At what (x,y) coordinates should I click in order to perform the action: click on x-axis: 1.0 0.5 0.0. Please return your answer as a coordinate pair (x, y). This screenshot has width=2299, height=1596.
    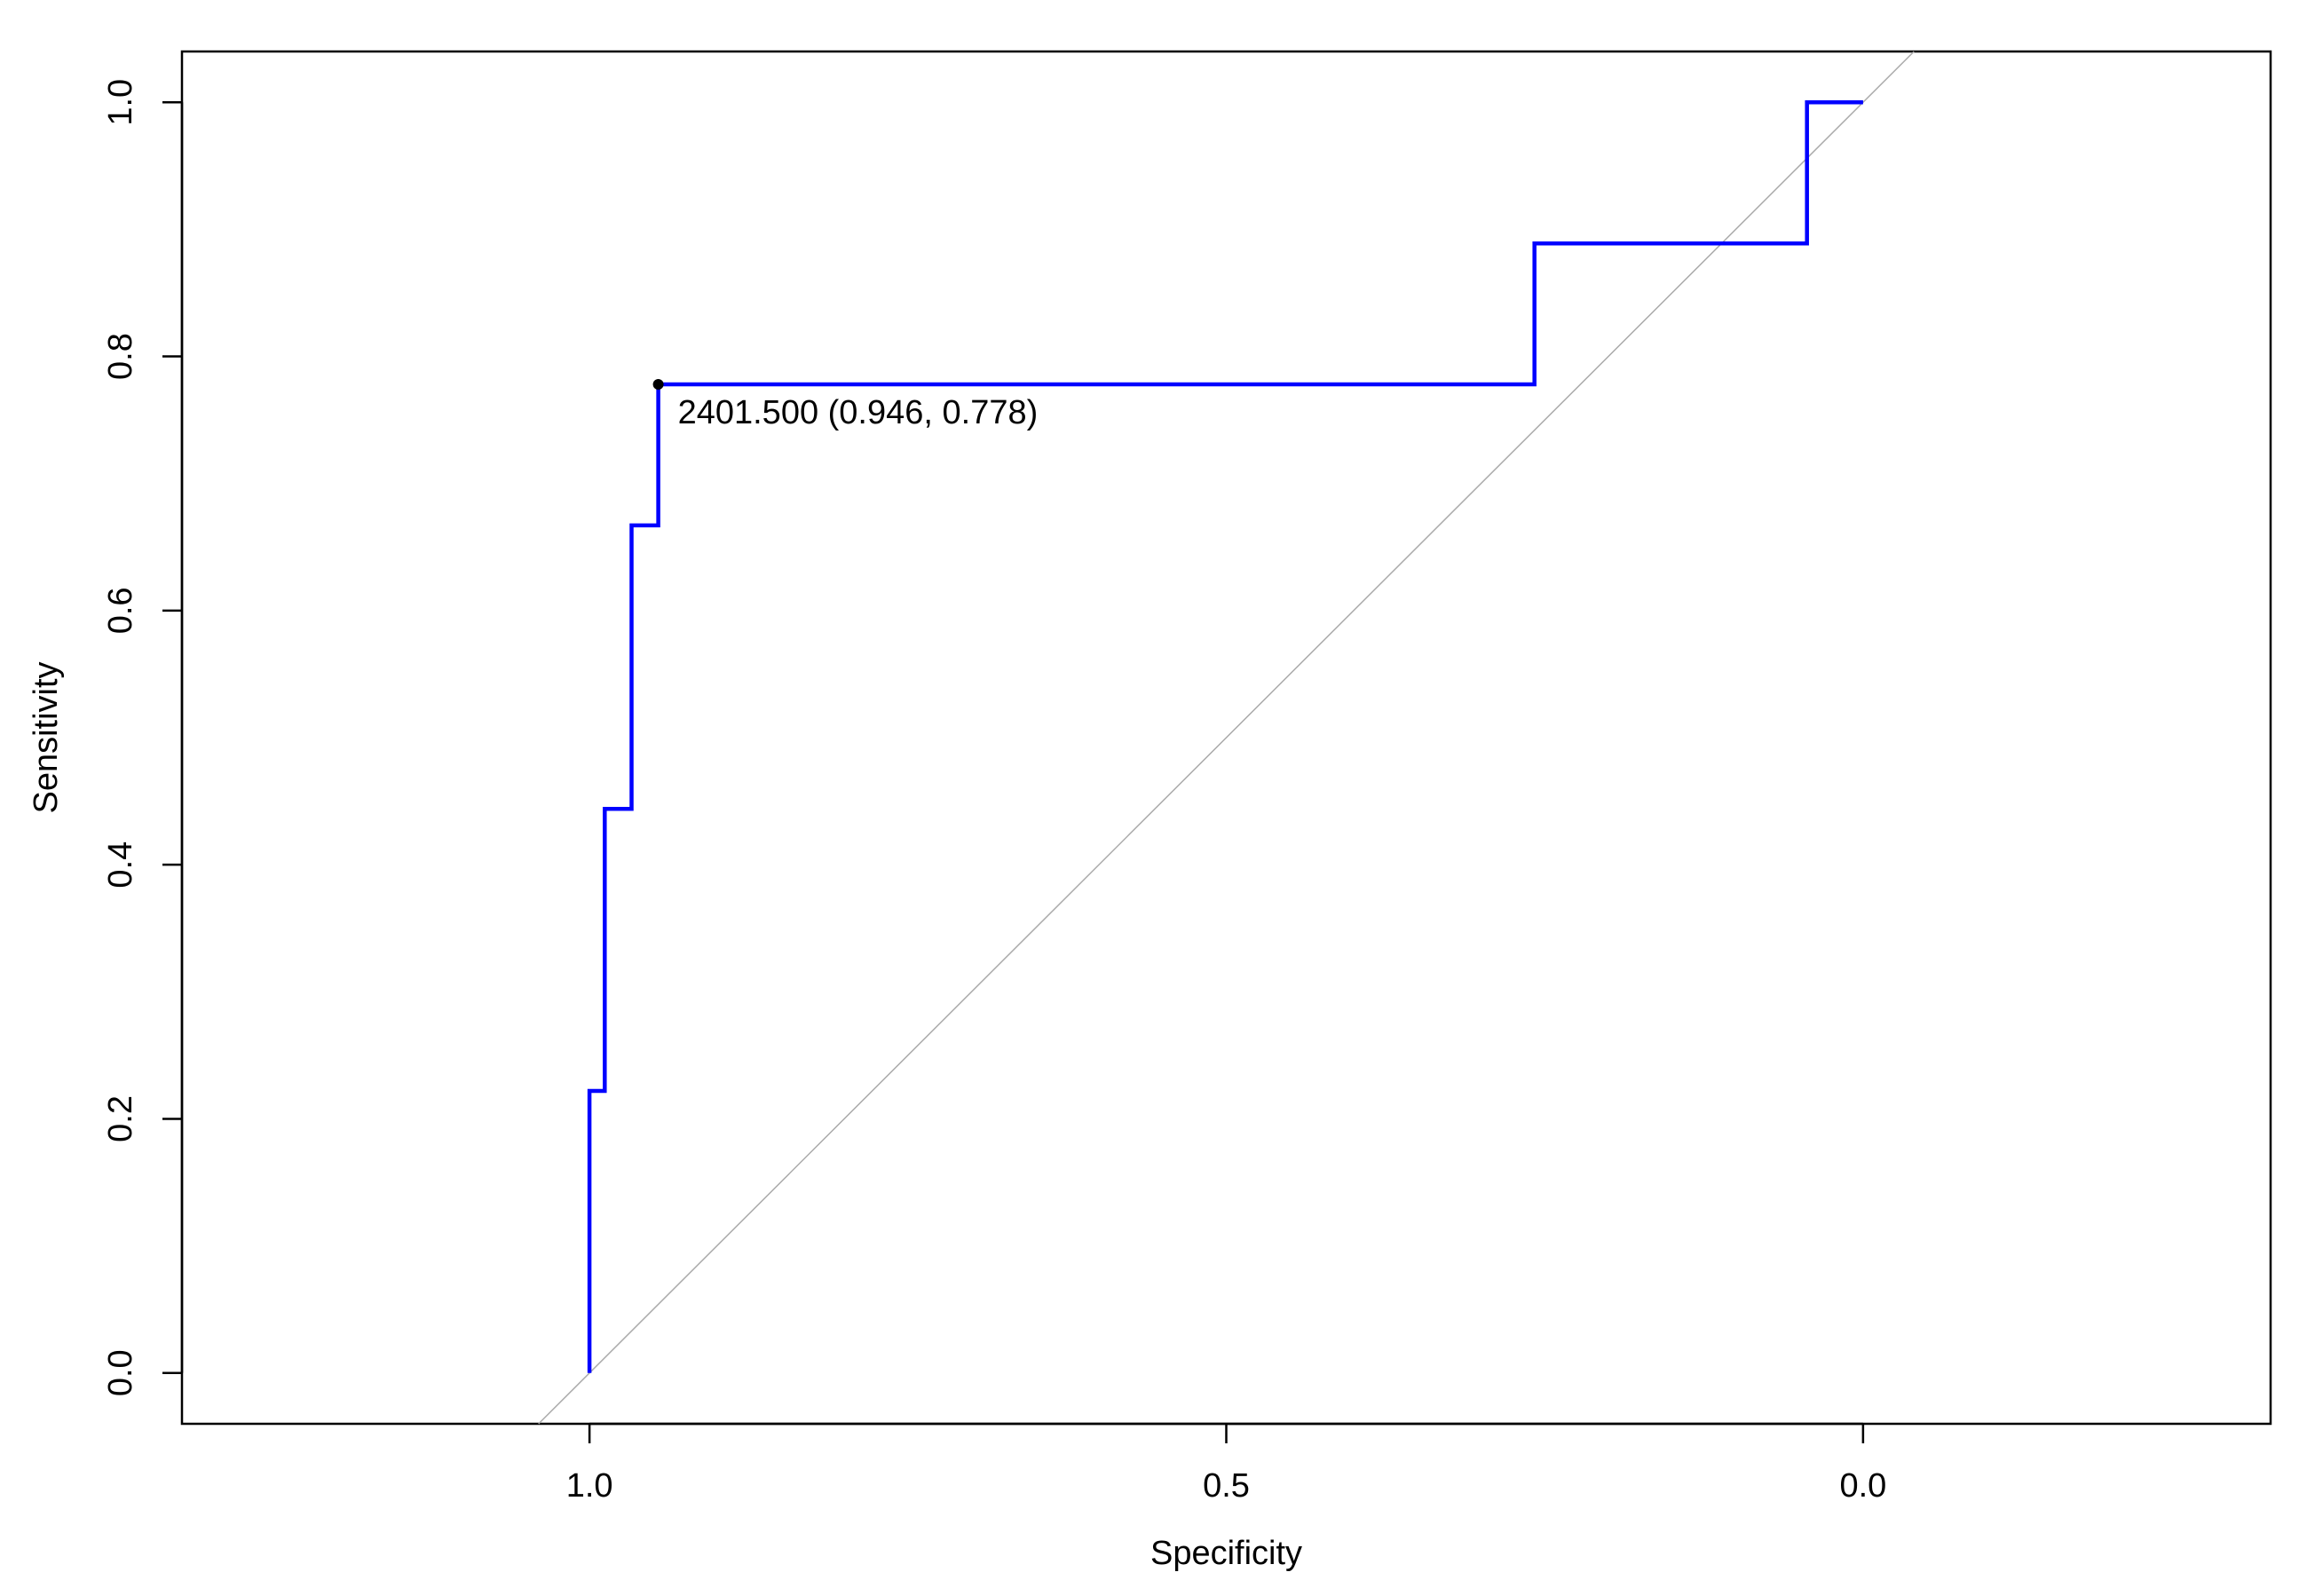
    Looking at the image, I should click on (1226, 1463).